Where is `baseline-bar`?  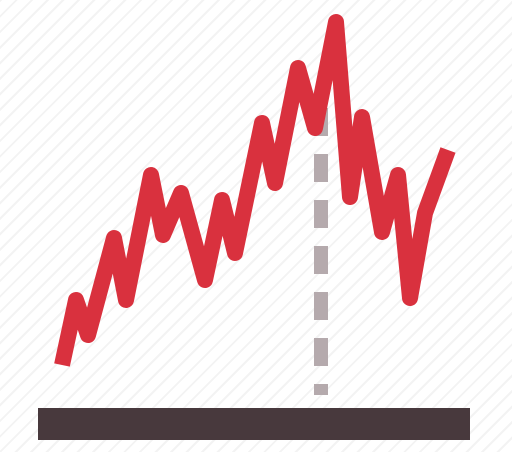 baseline-bar is located at coordinates (254, 424).